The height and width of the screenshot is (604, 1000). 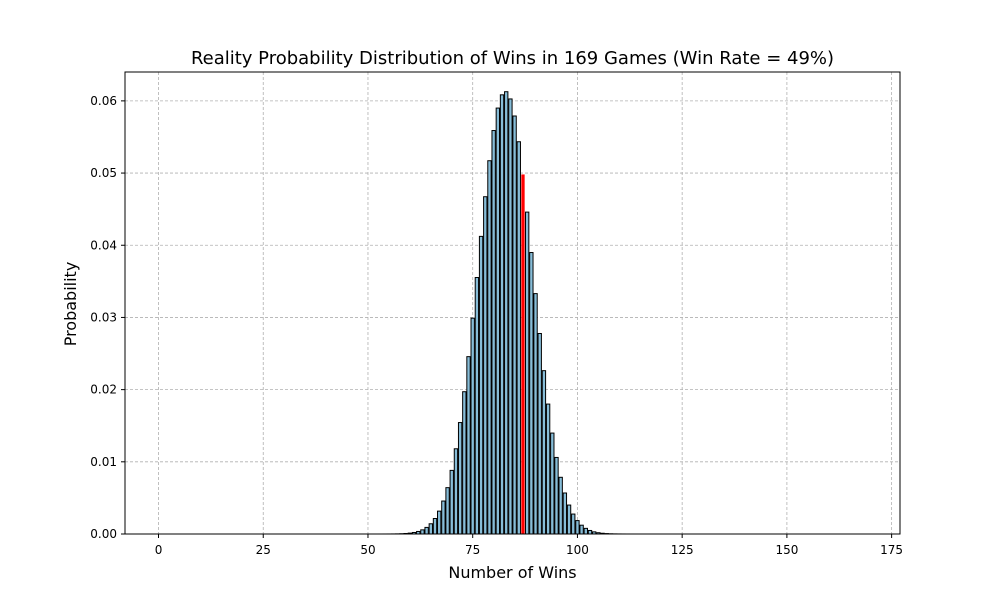 I want to click on x-tick-label: 150, so click(x=786, y=550).